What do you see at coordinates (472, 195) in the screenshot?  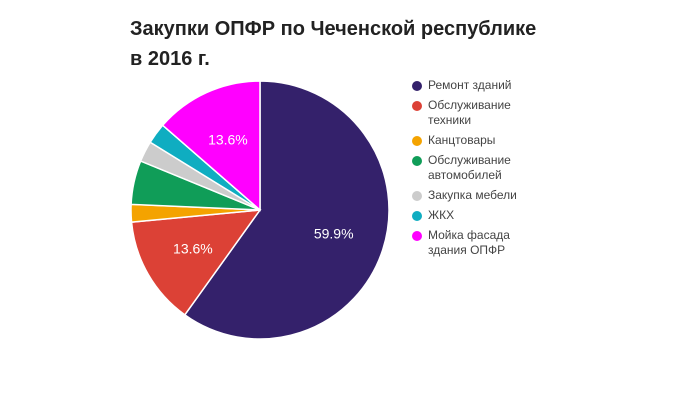 I see `legend-label: Закупка мебели` at bounding box center [472, 195].